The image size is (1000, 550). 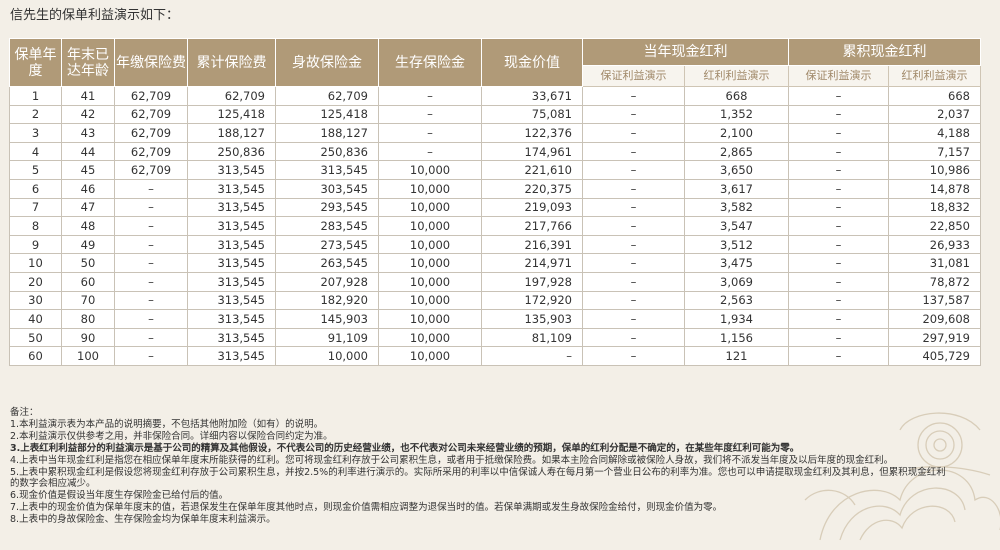 What do you see at coordinates (430, 62) in the screenshot?
I see `header-survival-benefit: 生存保险金` at bounding box center [430, 62].